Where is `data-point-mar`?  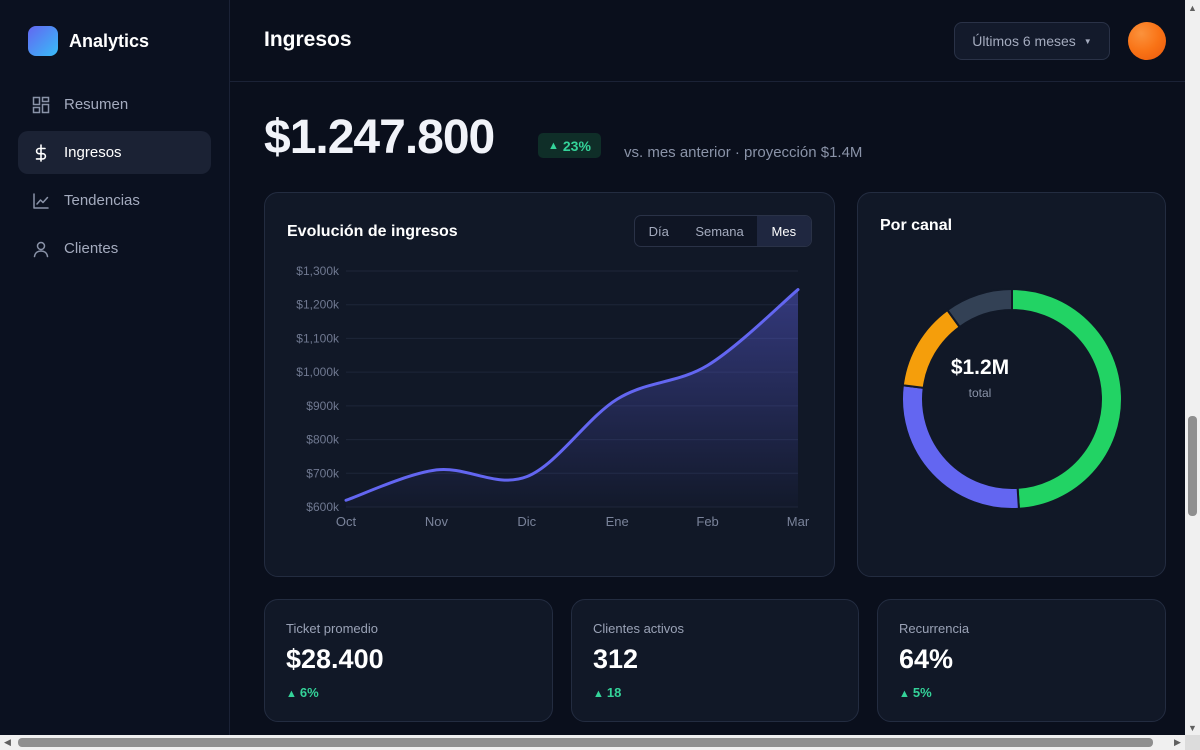
data-point-mar is located at coordinates (798, 290).